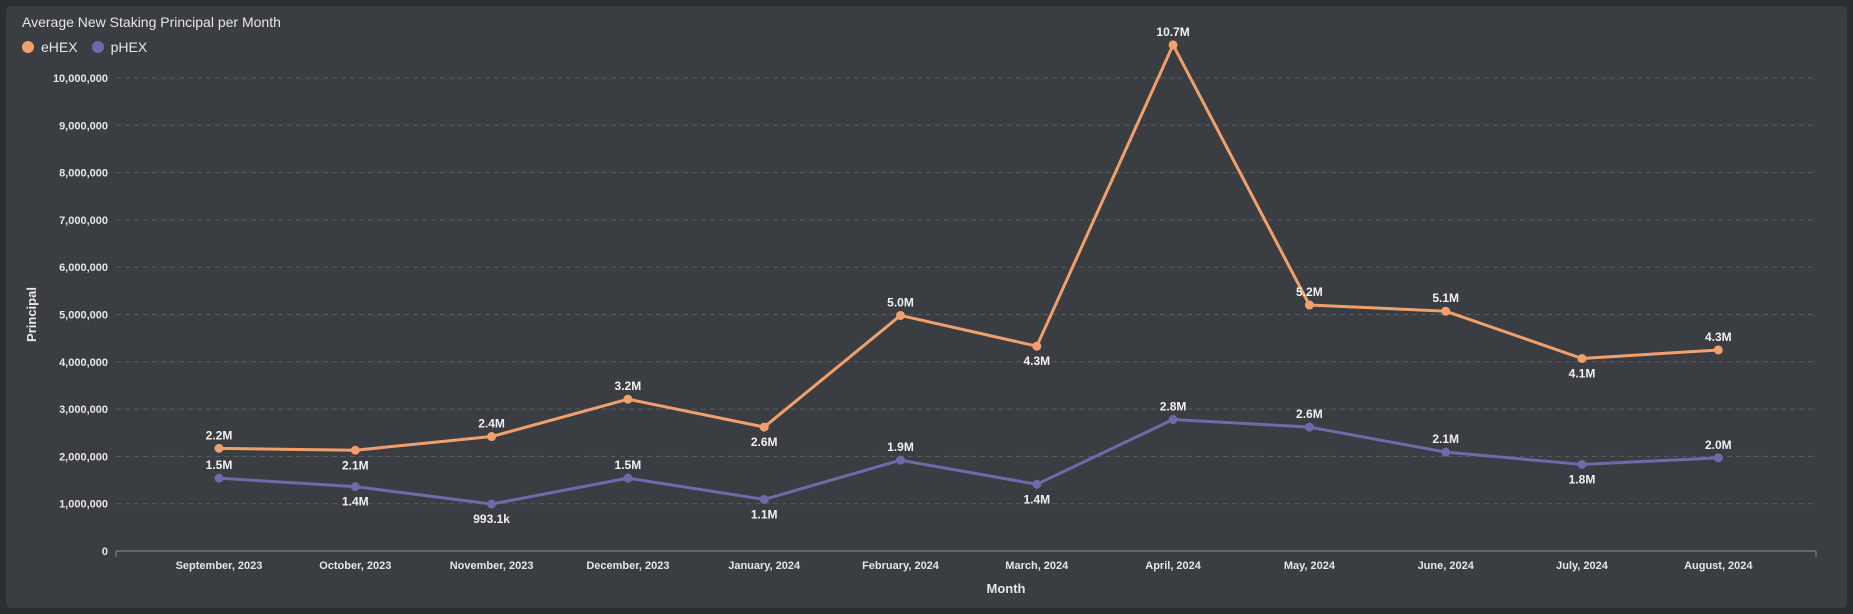 The image size is (1853, 614). I want to click on data-label-phex: 1.1M, so click(764, 514).